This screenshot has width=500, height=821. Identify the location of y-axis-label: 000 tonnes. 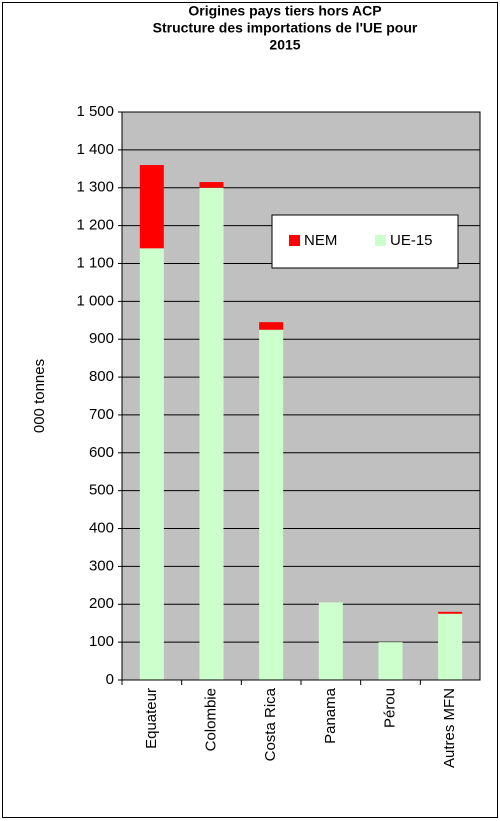
(39, 396).